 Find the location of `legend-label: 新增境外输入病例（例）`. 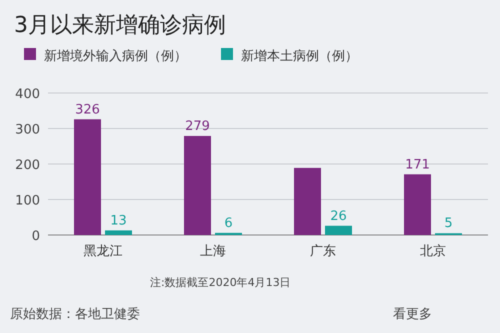

legend-label: 新增境外输入病例（例） is located at coordinates (115, 56).